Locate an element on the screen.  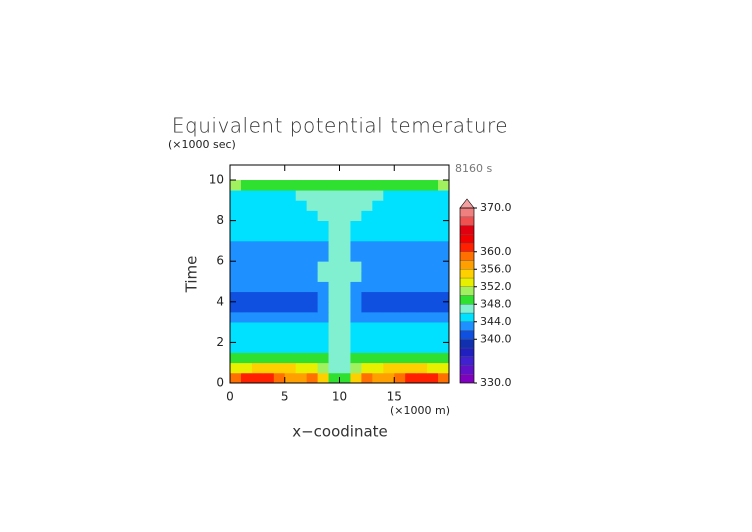
field is located at coordinates (340, 282).